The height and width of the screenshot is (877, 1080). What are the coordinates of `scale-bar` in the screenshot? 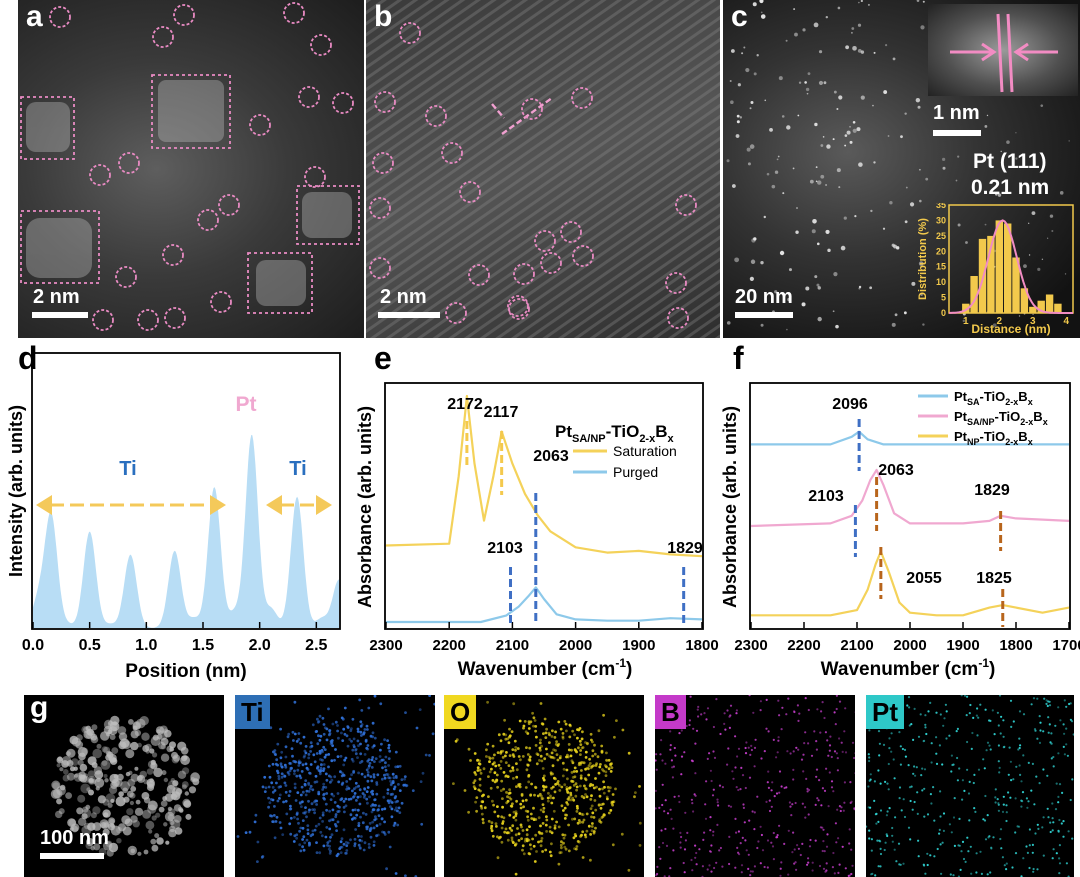 It's located at (764, 315).